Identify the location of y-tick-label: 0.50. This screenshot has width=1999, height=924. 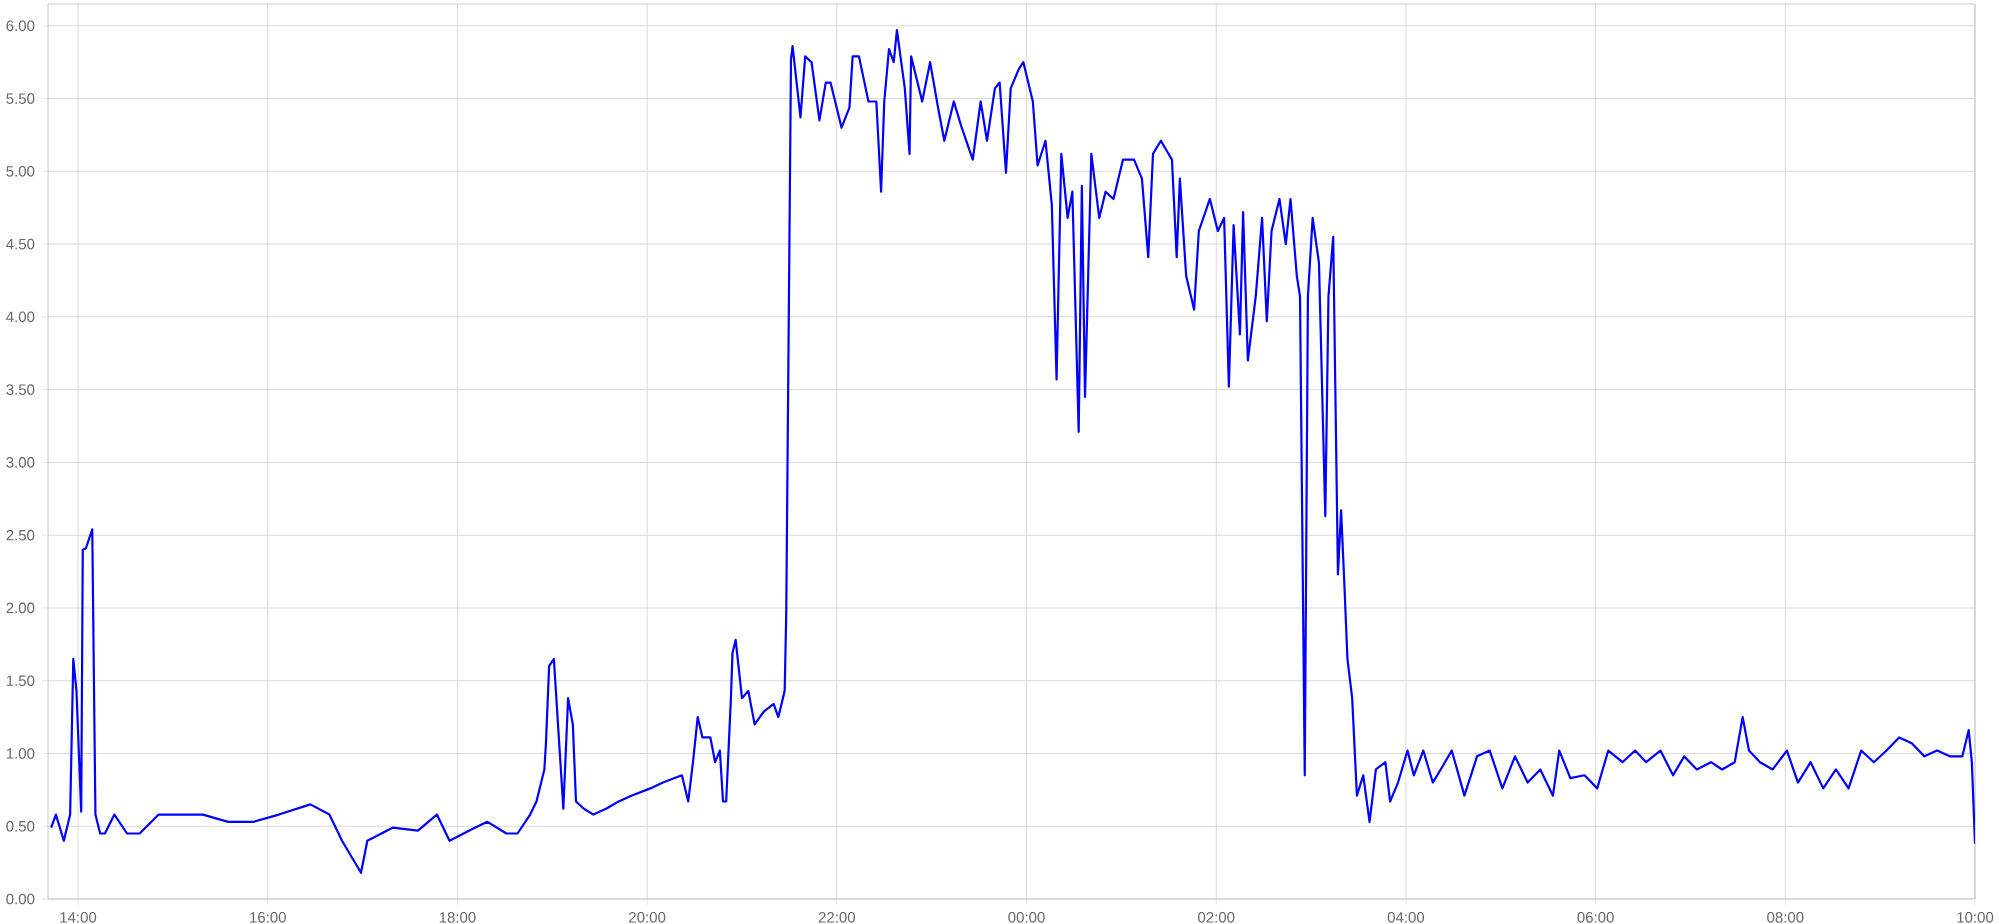
(20, 826).